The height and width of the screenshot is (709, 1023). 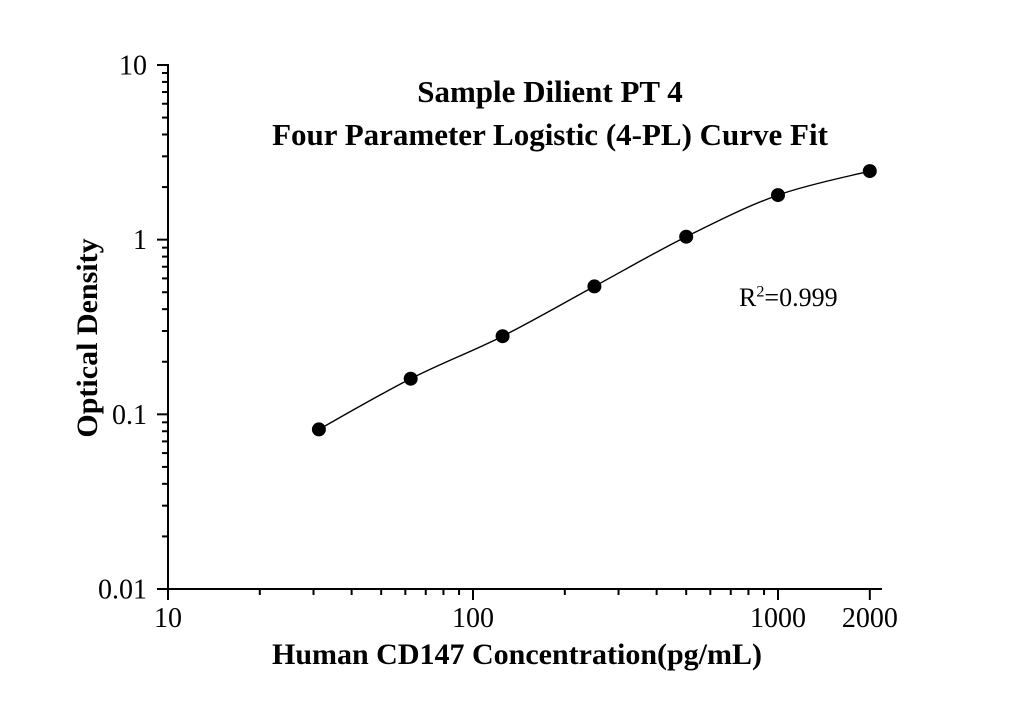 I want to click on y-tick-label: 1, so click(x=140, y=240).